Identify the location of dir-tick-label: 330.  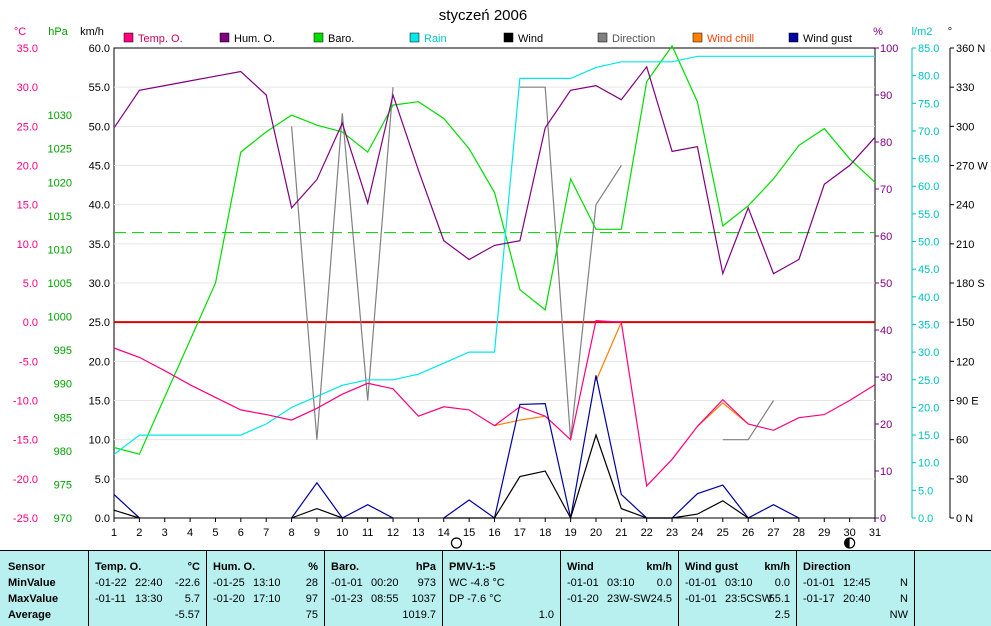
(965, 88).